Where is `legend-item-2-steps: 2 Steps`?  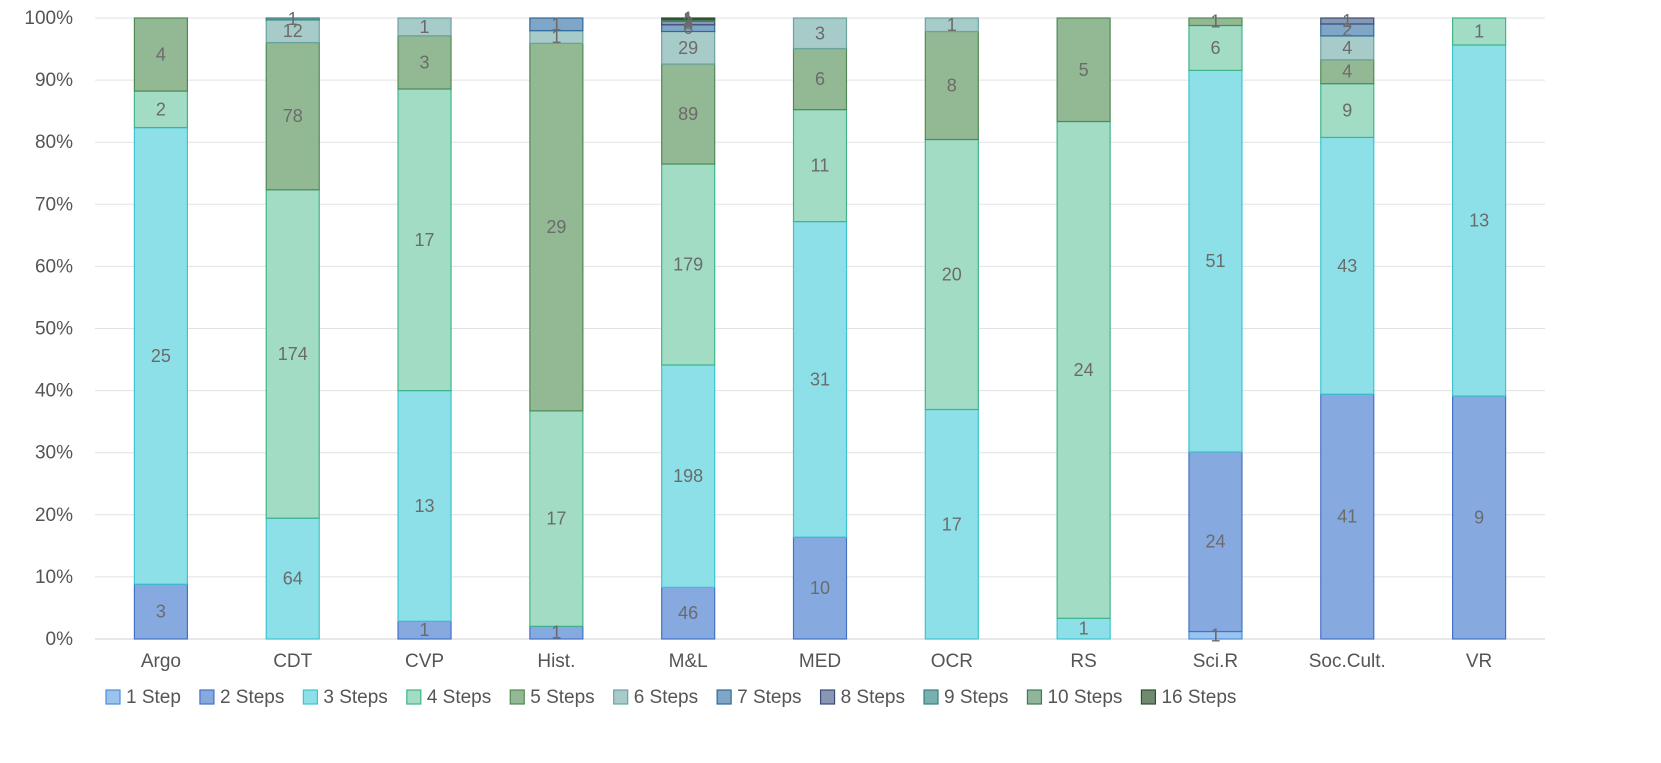
legend-item-2-steps: 2 Steps is located at coordinates (241, 697).